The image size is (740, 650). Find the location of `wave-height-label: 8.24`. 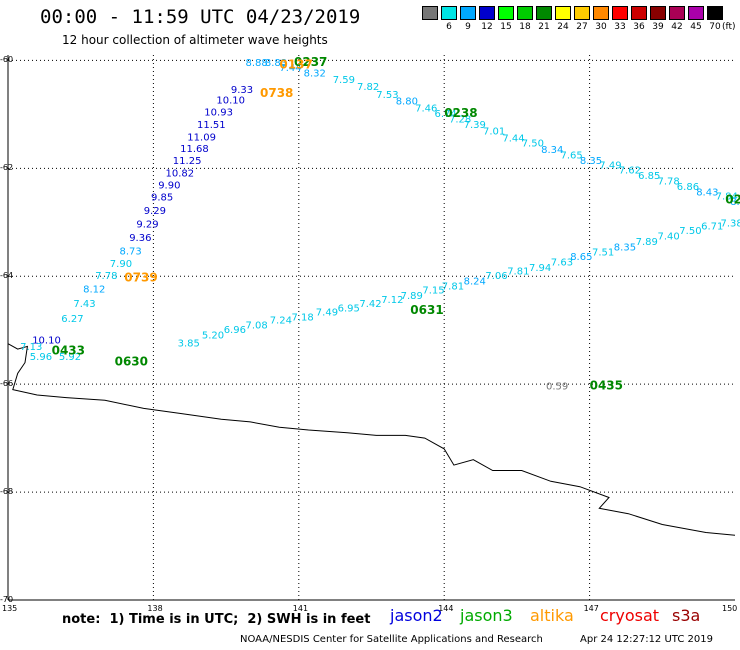

wave-height-label: 8.24 is located at coordinates (475, 281).